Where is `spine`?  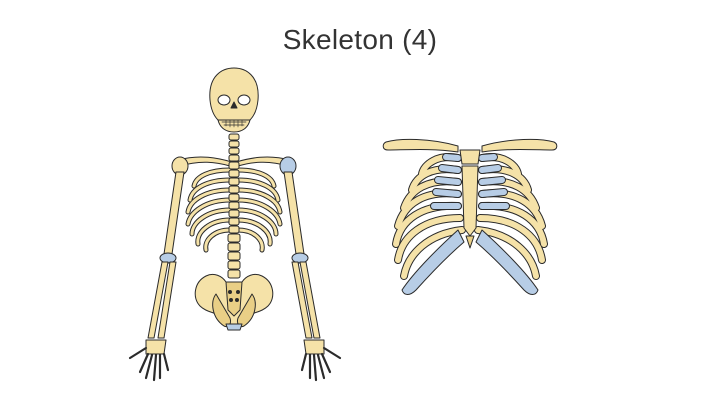 spine is located at coordinates (234, 206).